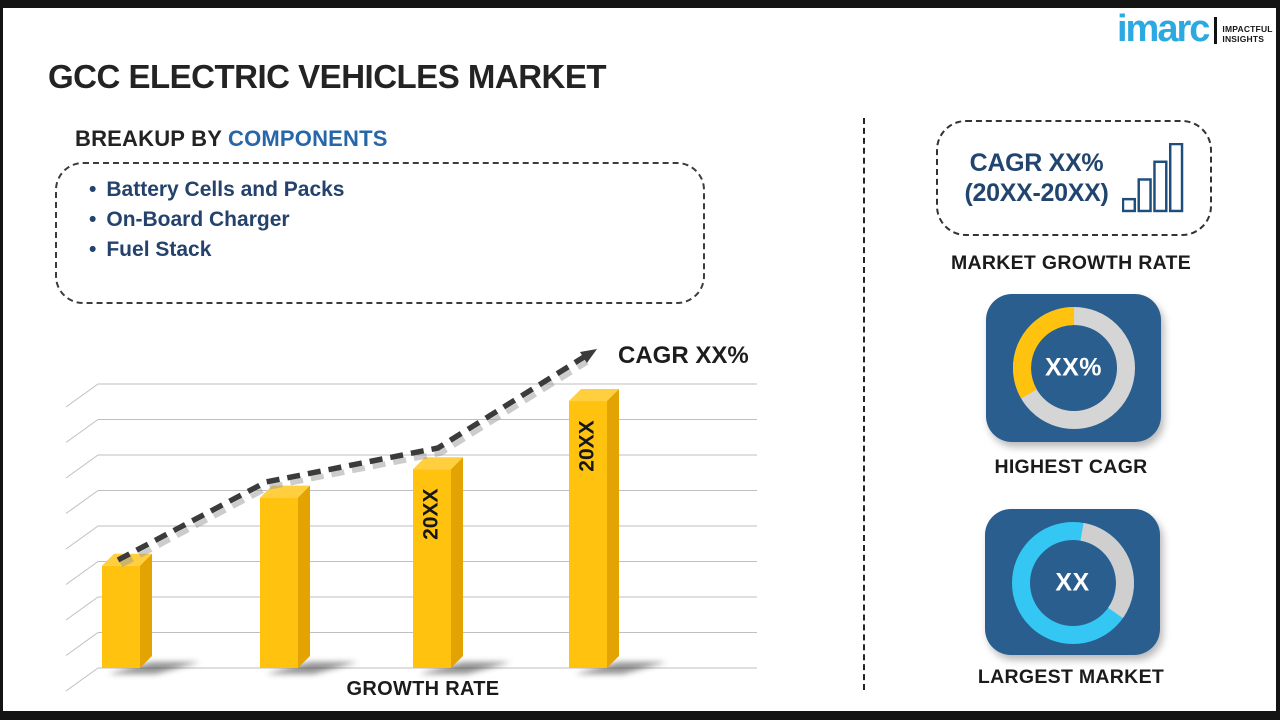  Describe the element at coordinates (1071, 263) in the screenshot. I see `market-growth-rate-caption: MARKET GROWTH RATE` at that location.